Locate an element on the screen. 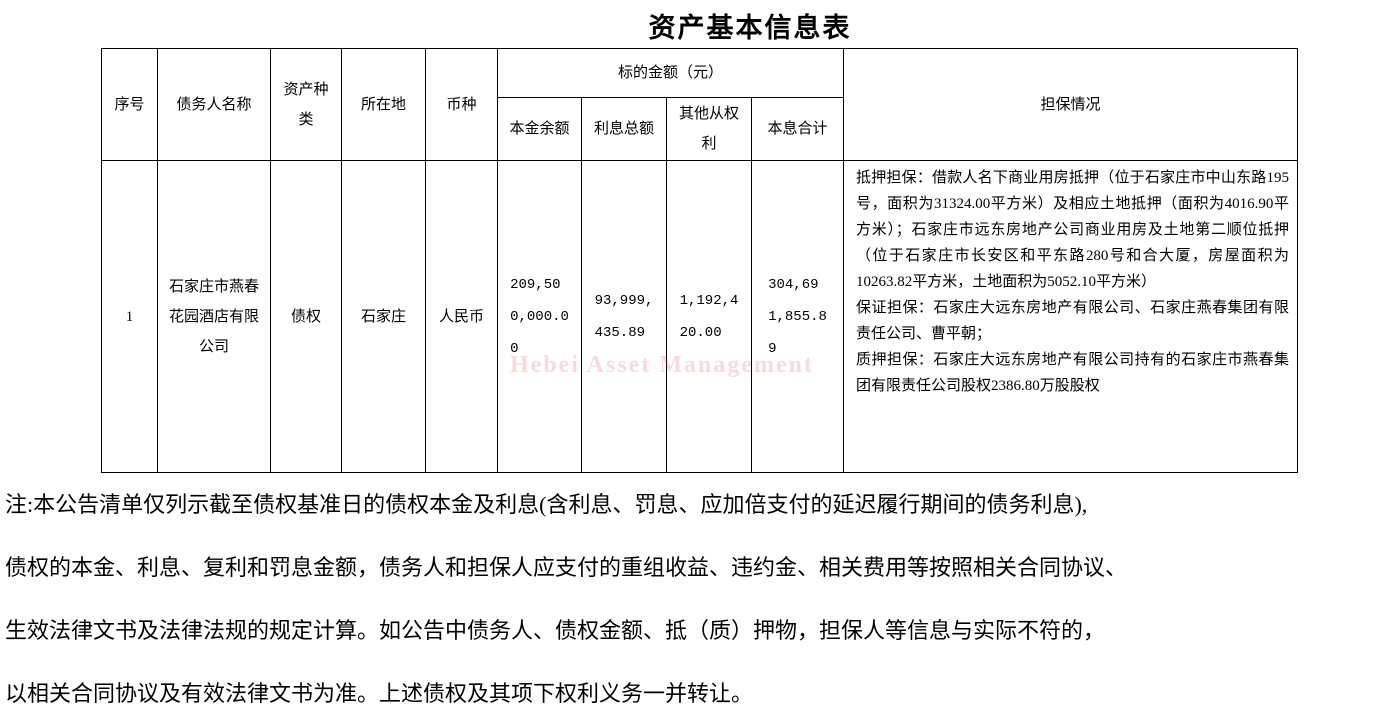 This screenshot has height=719, width=1400. cell: 209,500,000.00 is located at coordinates (539, 316).